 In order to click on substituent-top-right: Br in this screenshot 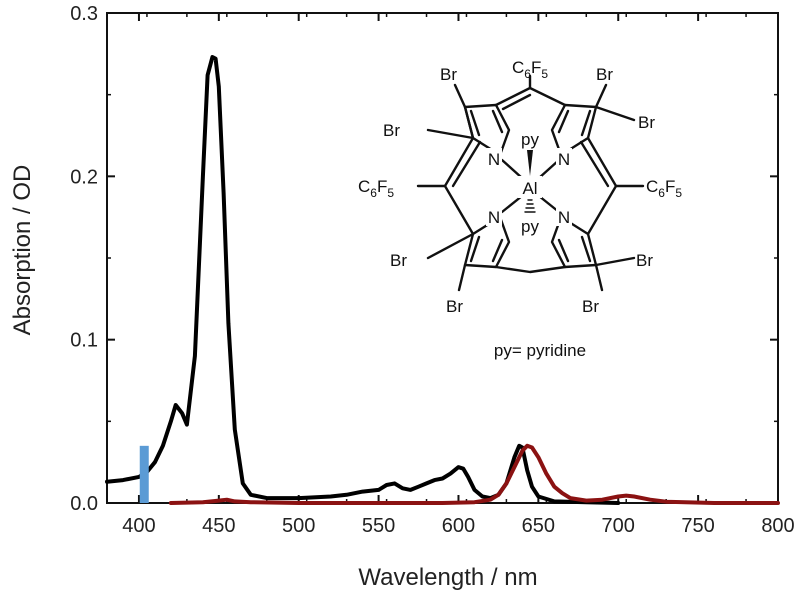, I will do `click(604, 74)`.